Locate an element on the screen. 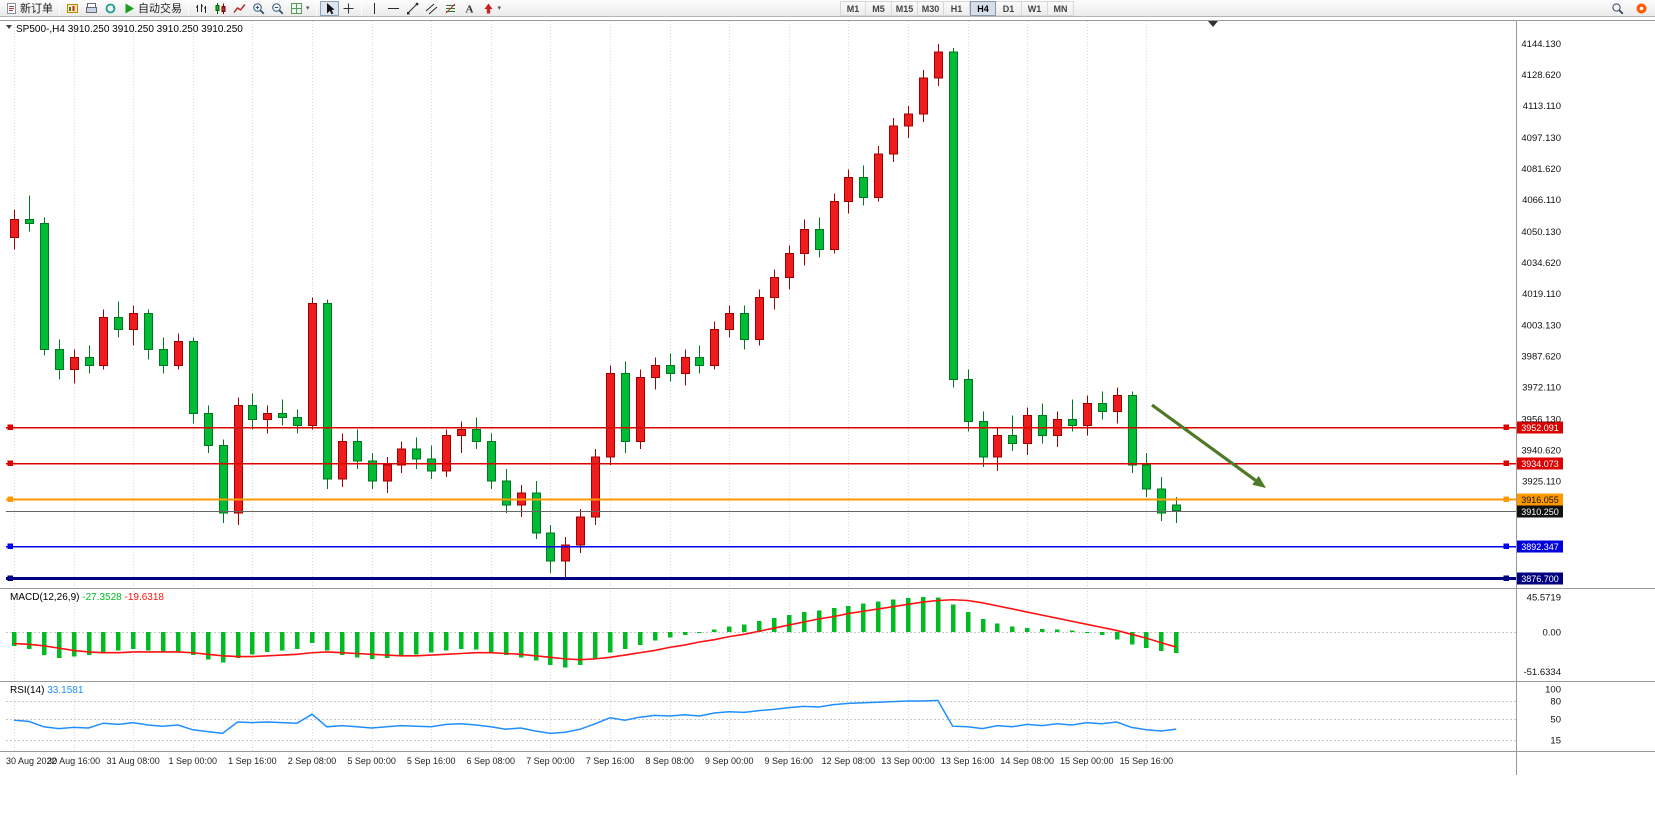 This screenshot has width=1655, height=818. time-axis-label: 15 Sep 16:00 is located at coordinates (1147, 761).